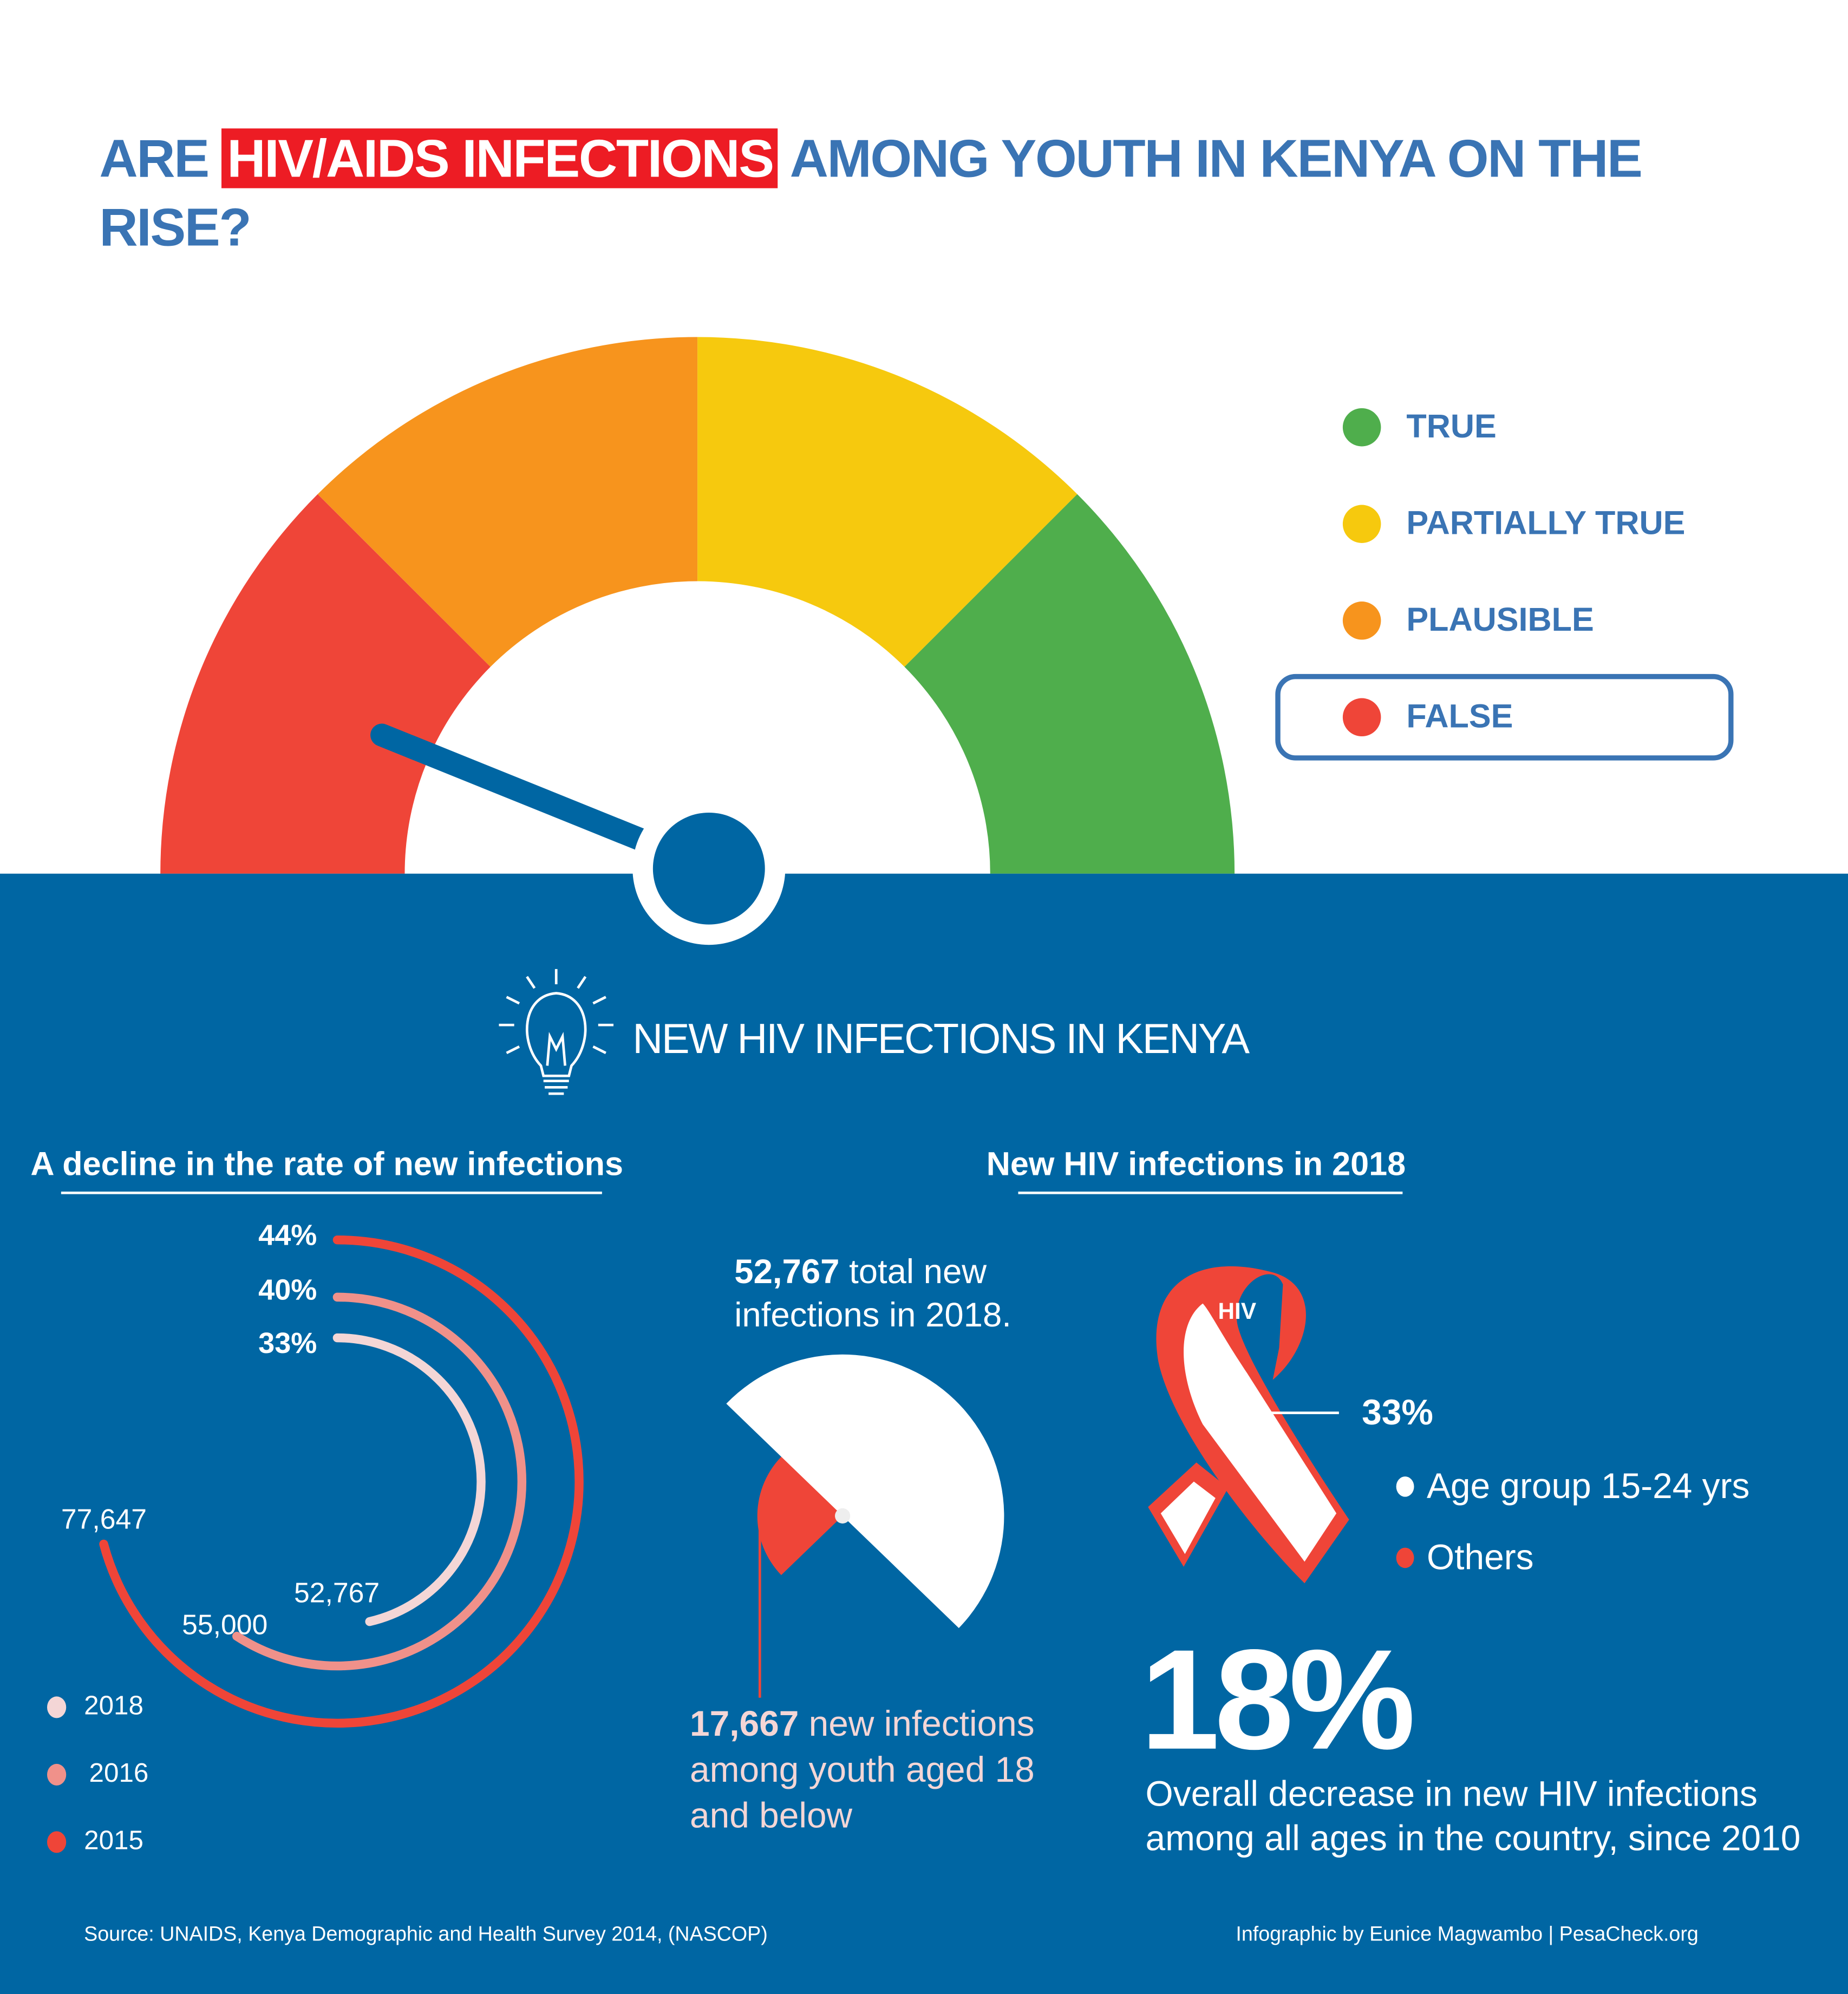 The height and width of the screenshot is (1994, 1848). I want to click on orange-dot-icon, so click(1362, 619).